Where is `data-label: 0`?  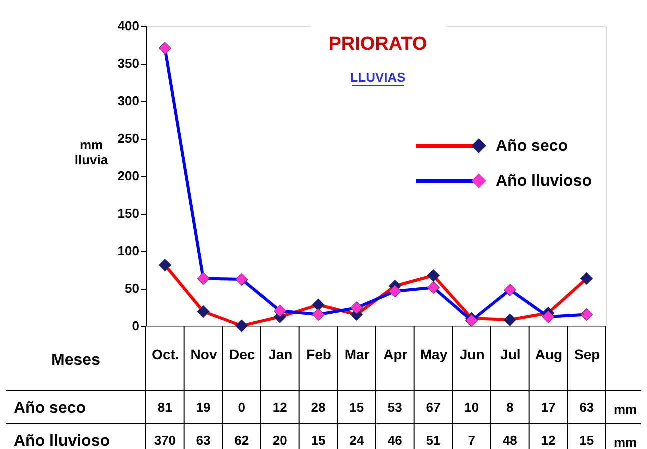 data-label: 0 is located at coordinates (242, 407).